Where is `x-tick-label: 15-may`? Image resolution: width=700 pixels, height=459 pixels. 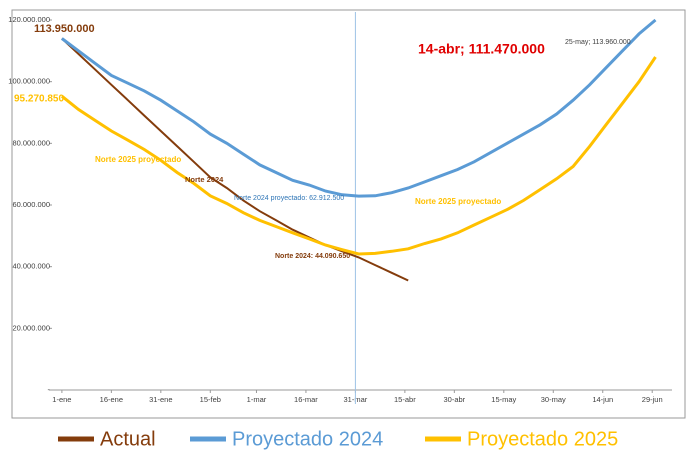 x-tick-label: 15-may is located at coordinates (503, 399).